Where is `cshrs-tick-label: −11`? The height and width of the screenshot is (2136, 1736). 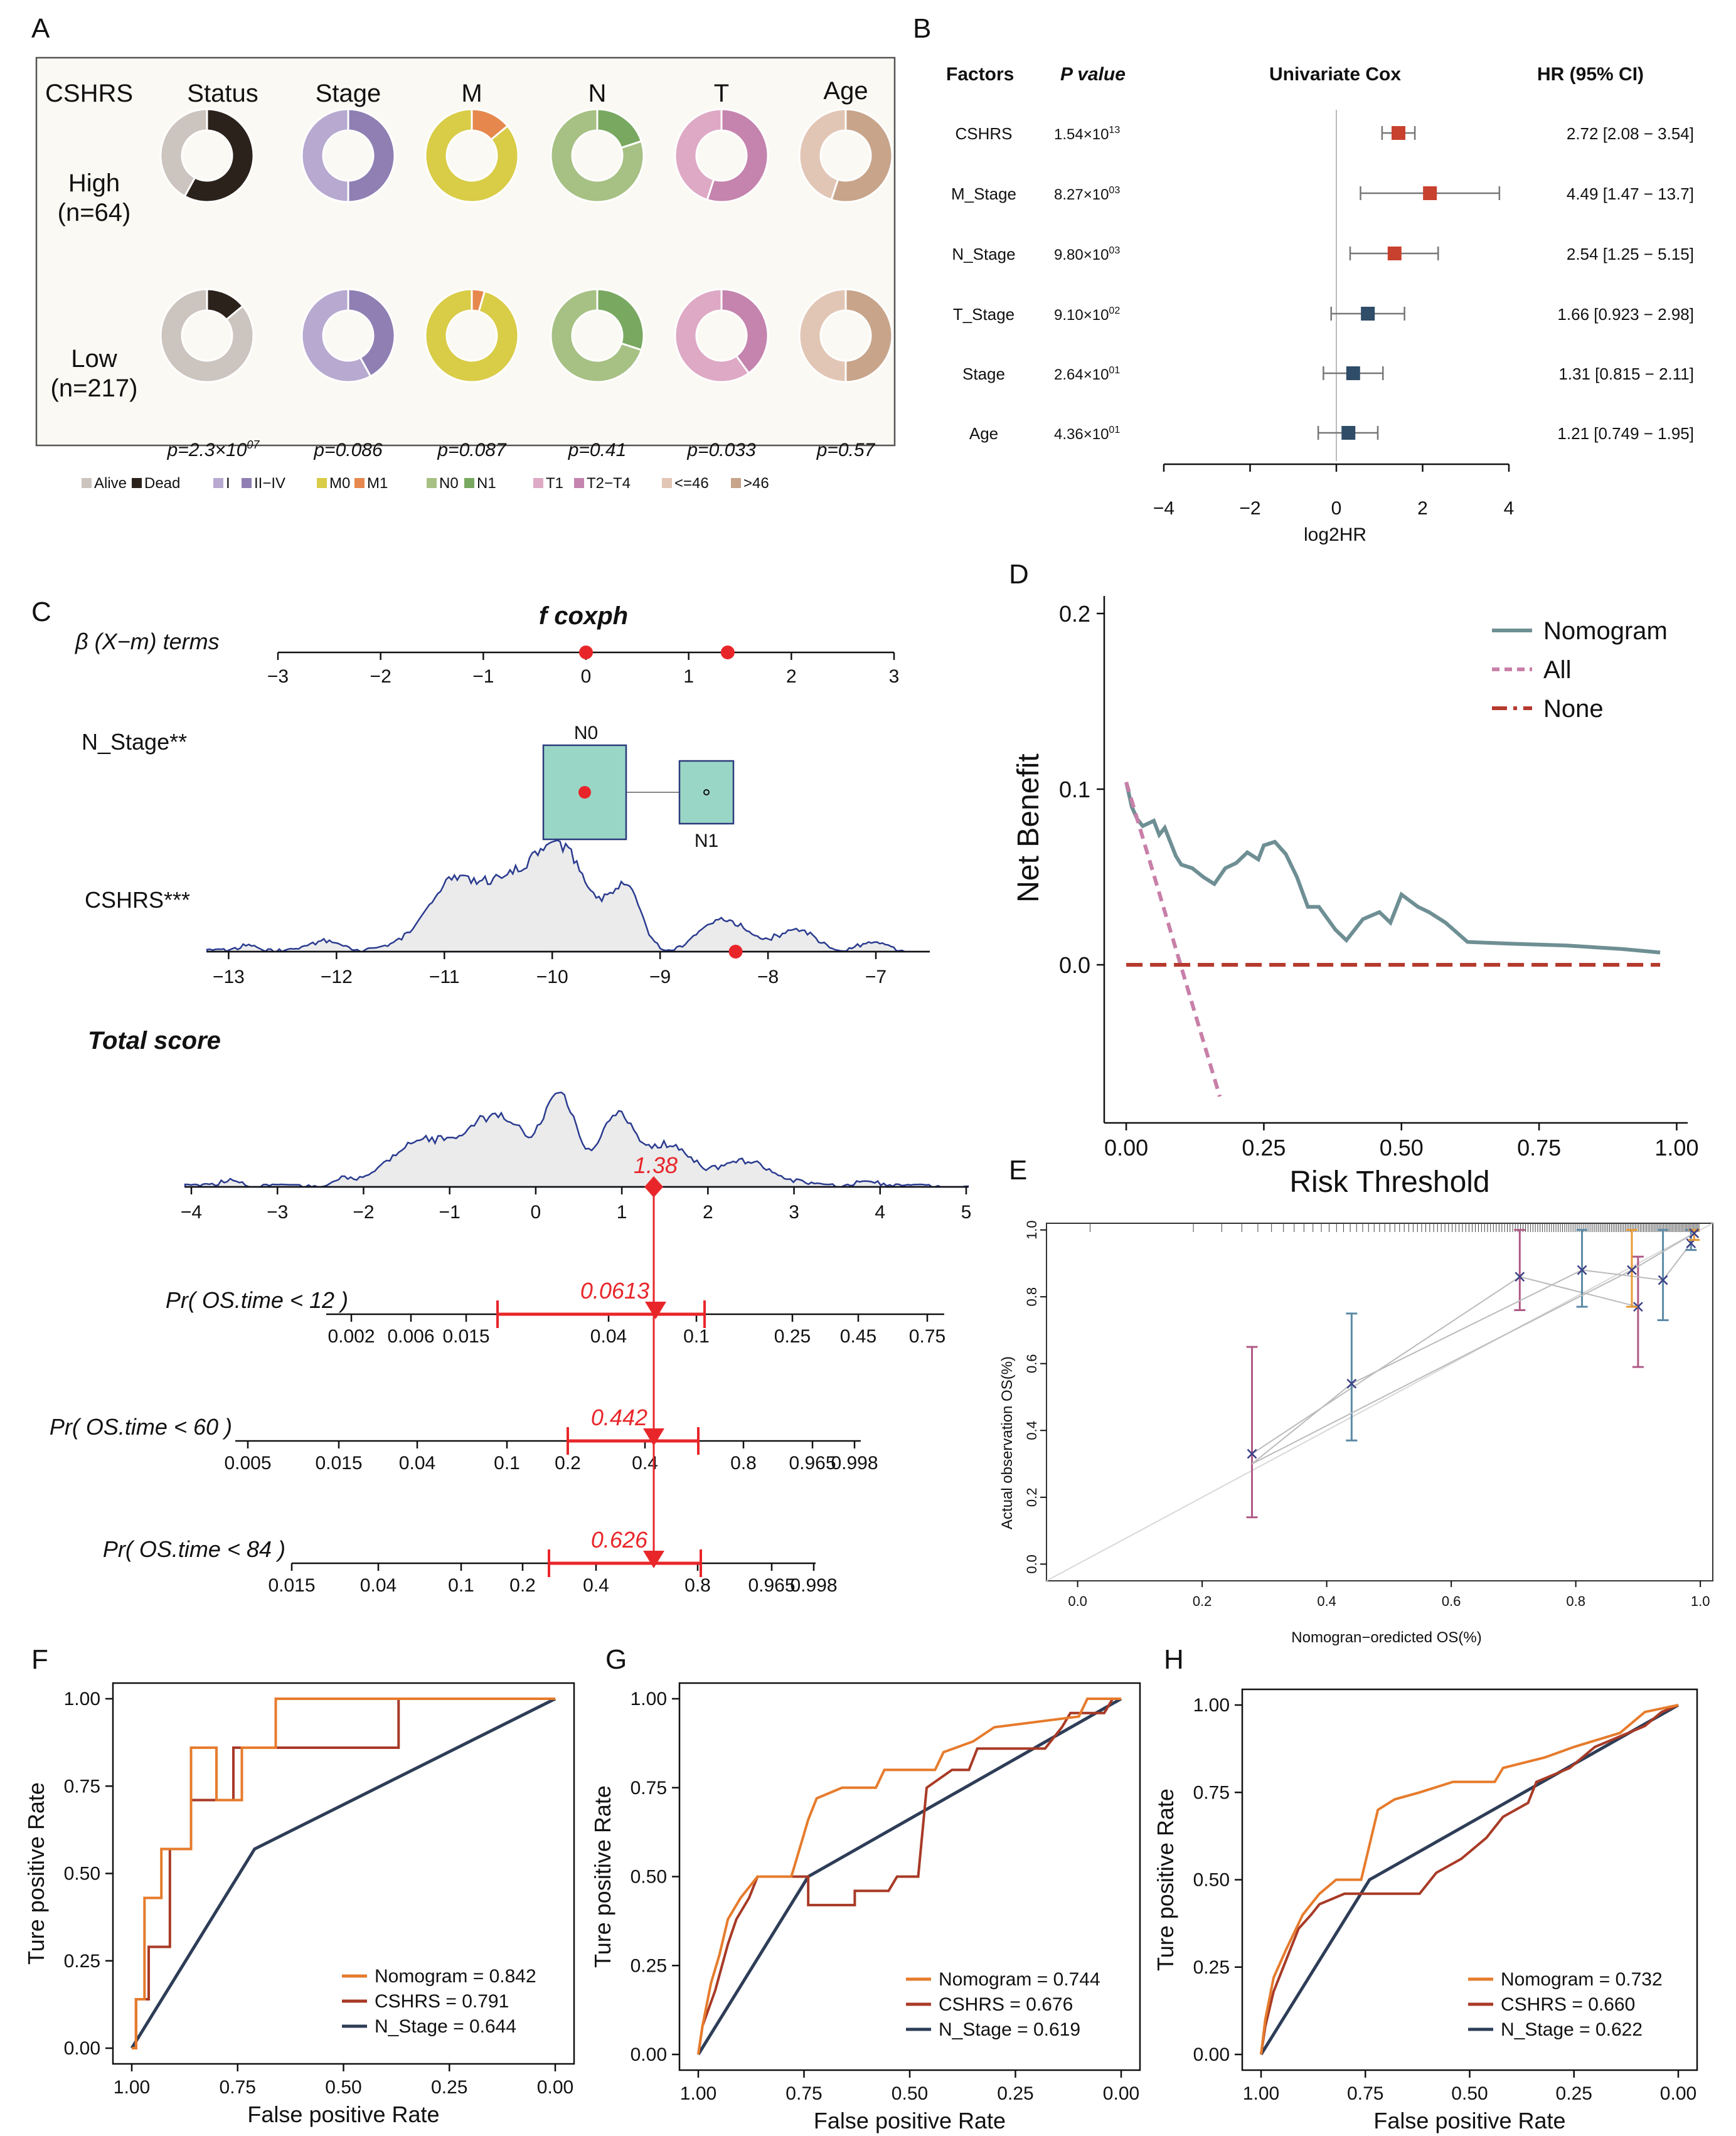 cshrs-tick-label: −11 is located at coordinates (444, 977).